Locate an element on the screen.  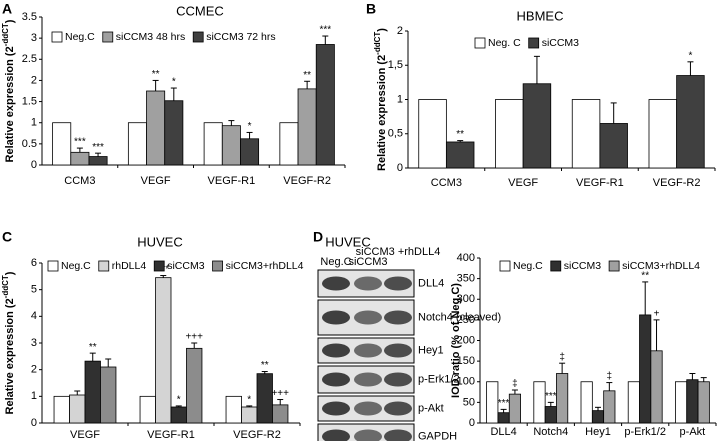
y-tick-label: 3 is located at coordinates (34, 343).